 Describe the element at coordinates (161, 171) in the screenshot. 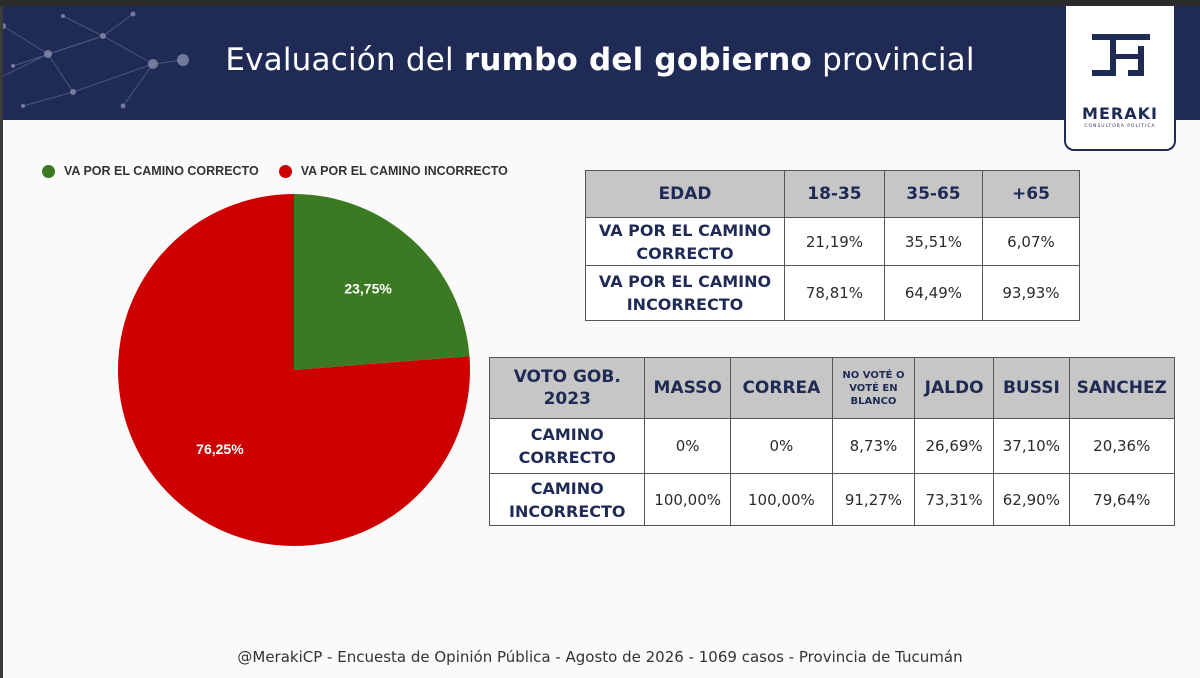

I see `legend-label-correcto: VA POR EL CAMINO CORRECTO` at that location.